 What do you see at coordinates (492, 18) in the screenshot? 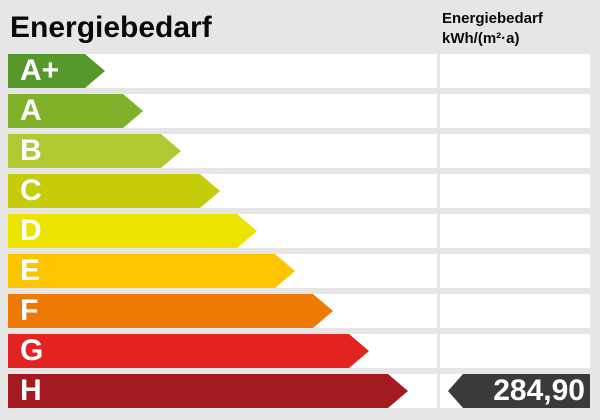
I see `unit-label-line-1: Energiebedarf` at bounding box center [492, 18].